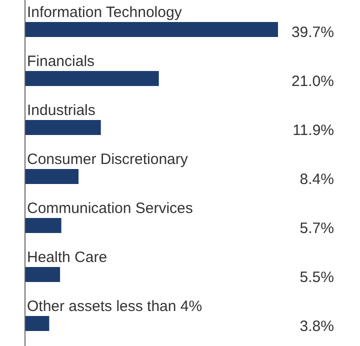 This screenshot has height=346, width=360. Describe the element at coordinates (110, 208) in the screenshot. I see `y-tick-label: Communication Services` at that location.